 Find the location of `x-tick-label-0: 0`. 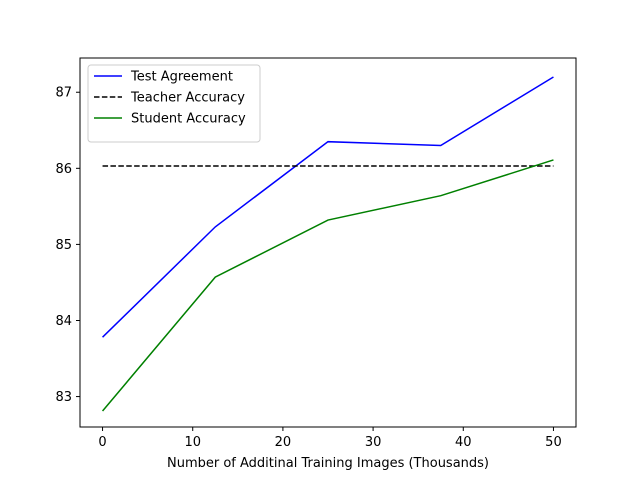

x-tick-label-0: 0 is located at coordinates (102, 442).